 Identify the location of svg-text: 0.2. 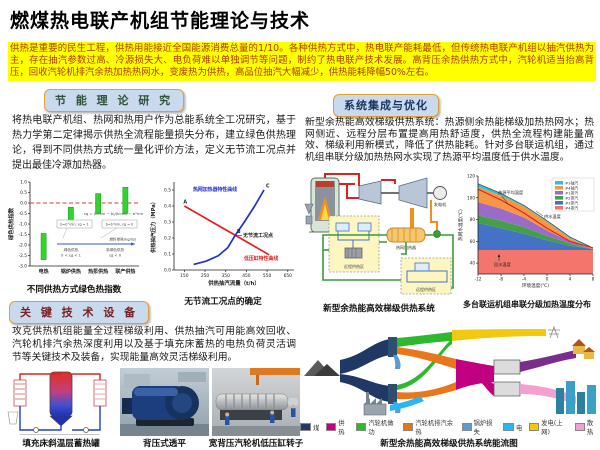
(167, 239).